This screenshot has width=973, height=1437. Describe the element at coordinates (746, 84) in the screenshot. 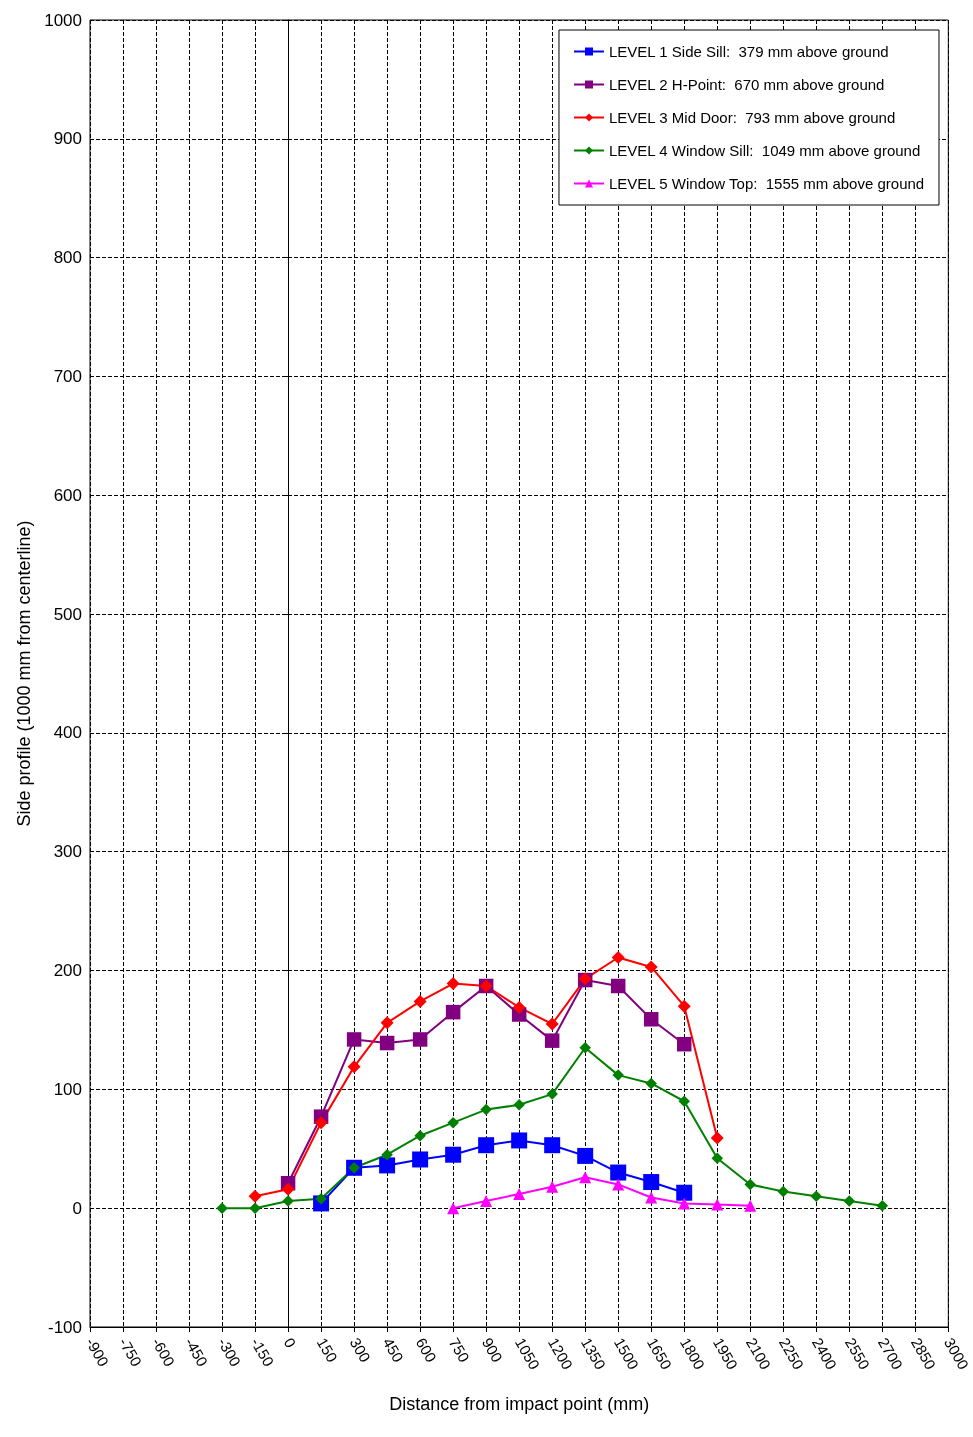

I see `legend-label: LEVEL 2 H-Point: 670 mm above ground` at that location.